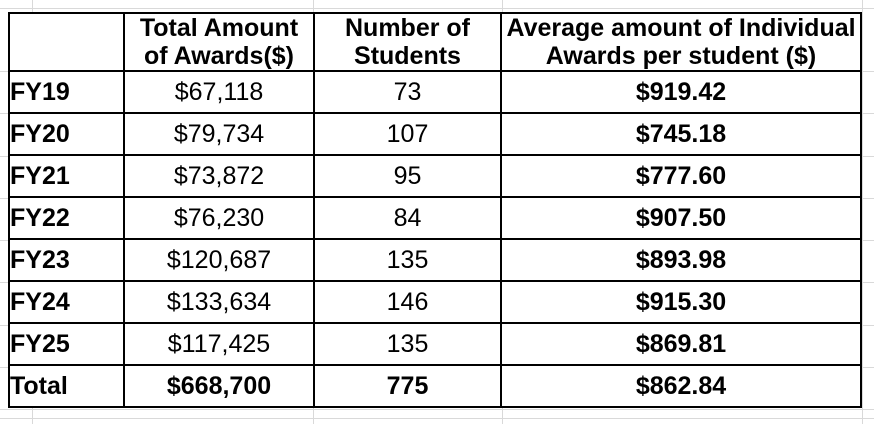 This screenshot has width=874, height=424. What do you see at coordinates (219, 218) in the screenshot?
I see `total-awards-cell: $76,230` at bounding box center [219, 218].